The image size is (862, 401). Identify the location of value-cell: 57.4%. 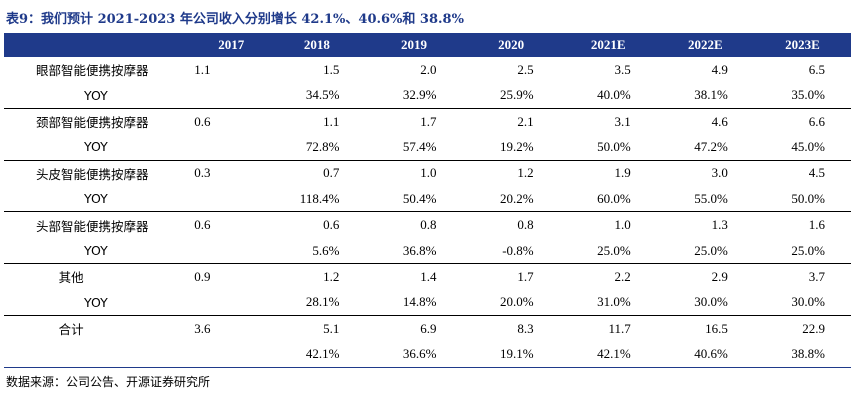
(414, 147).